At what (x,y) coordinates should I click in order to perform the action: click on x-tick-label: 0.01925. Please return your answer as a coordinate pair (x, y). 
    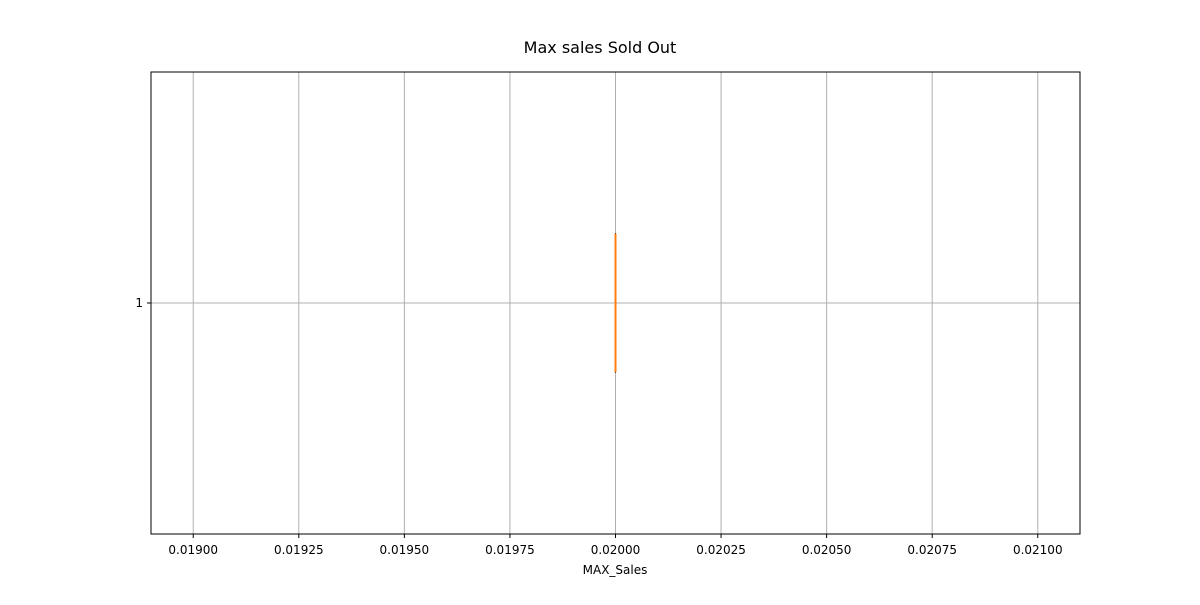
    Looking at the image, I should click on (299, 550).